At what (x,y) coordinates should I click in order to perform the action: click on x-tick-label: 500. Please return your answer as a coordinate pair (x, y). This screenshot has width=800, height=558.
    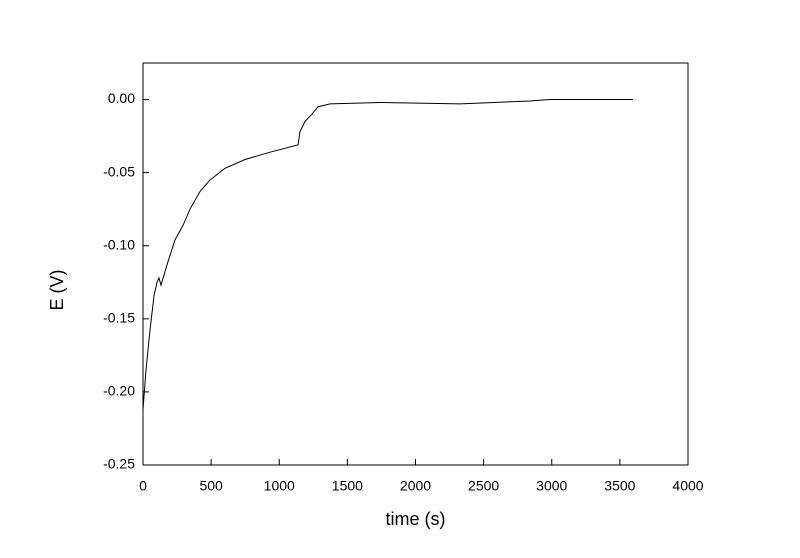
    Looking at the image, I should click on (211, 486).